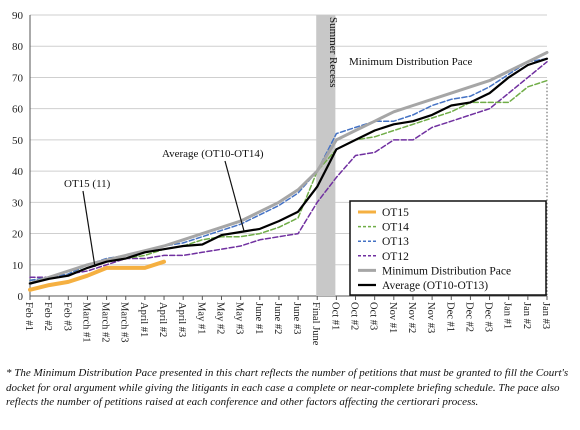 Image resolution: width=580 pixels, height=430 pixels. What do you see at coordinates (200, 318) in the screenshot?
I see `x-tick-label-may-1: May #1` at bounding box center [200, 318].